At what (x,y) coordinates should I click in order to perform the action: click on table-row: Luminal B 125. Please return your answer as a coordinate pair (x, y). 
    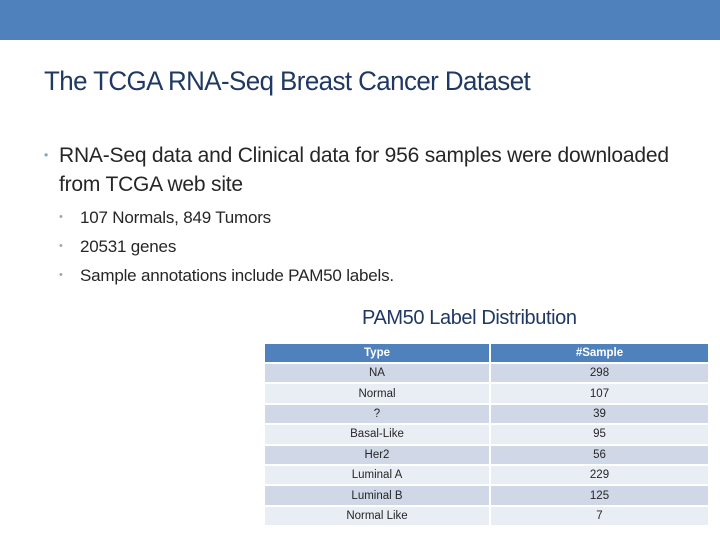
    Looking at the image, I should click on (486, 496).